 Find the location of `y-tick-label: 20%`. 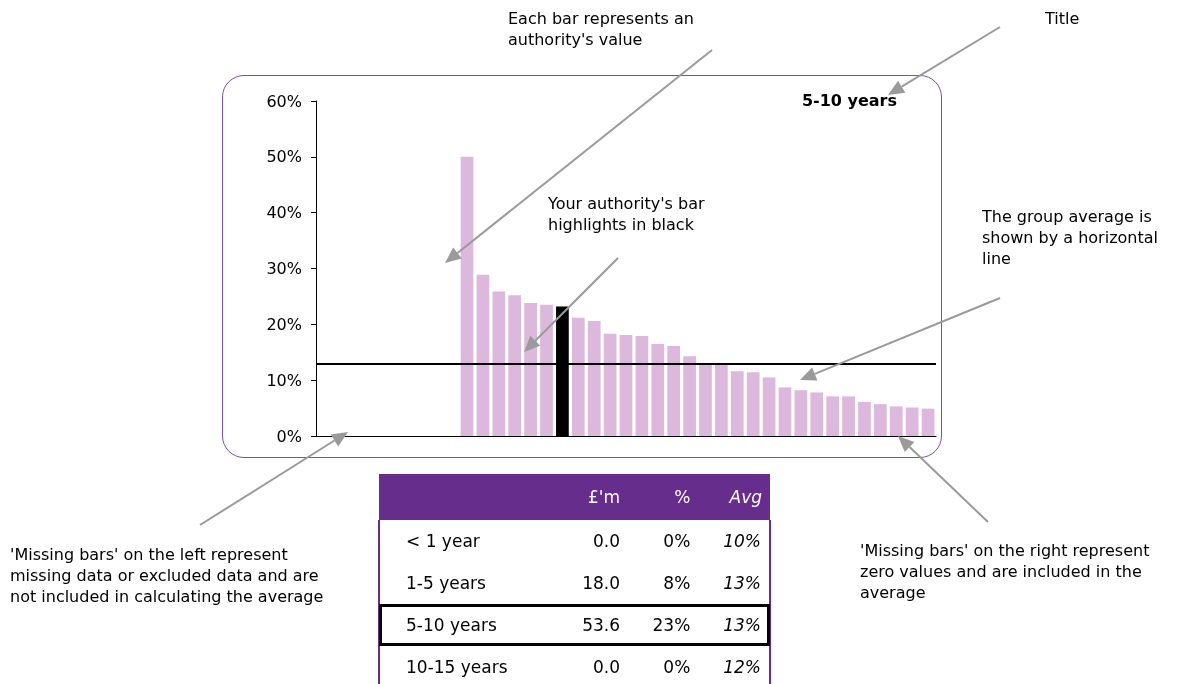

y-tick-label: 20% is located at coordinates (284, 324).